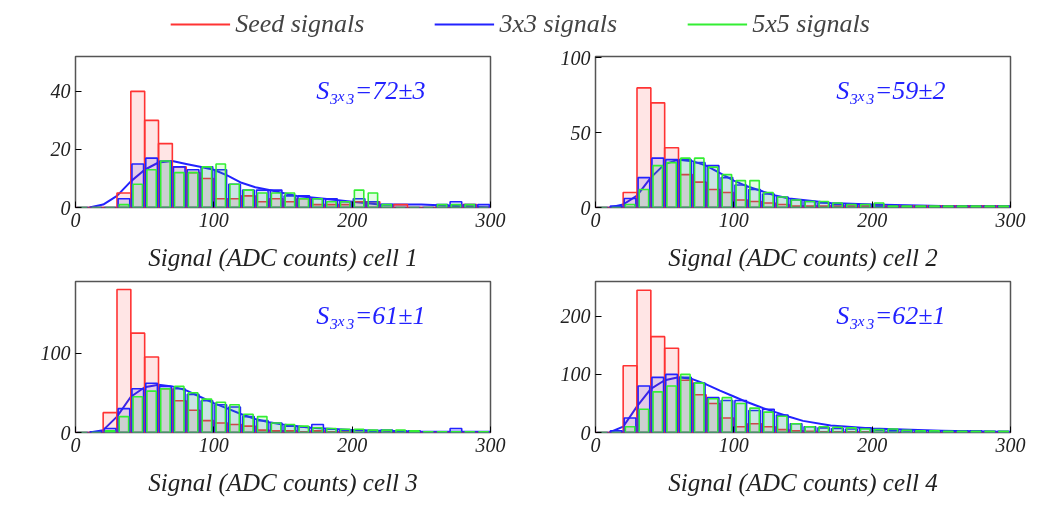  What do you see at coordinates (371, 315) in the screenshot?
I see `annotation: S₃ₓ₃=61±1` at bounding box center [371, 315].